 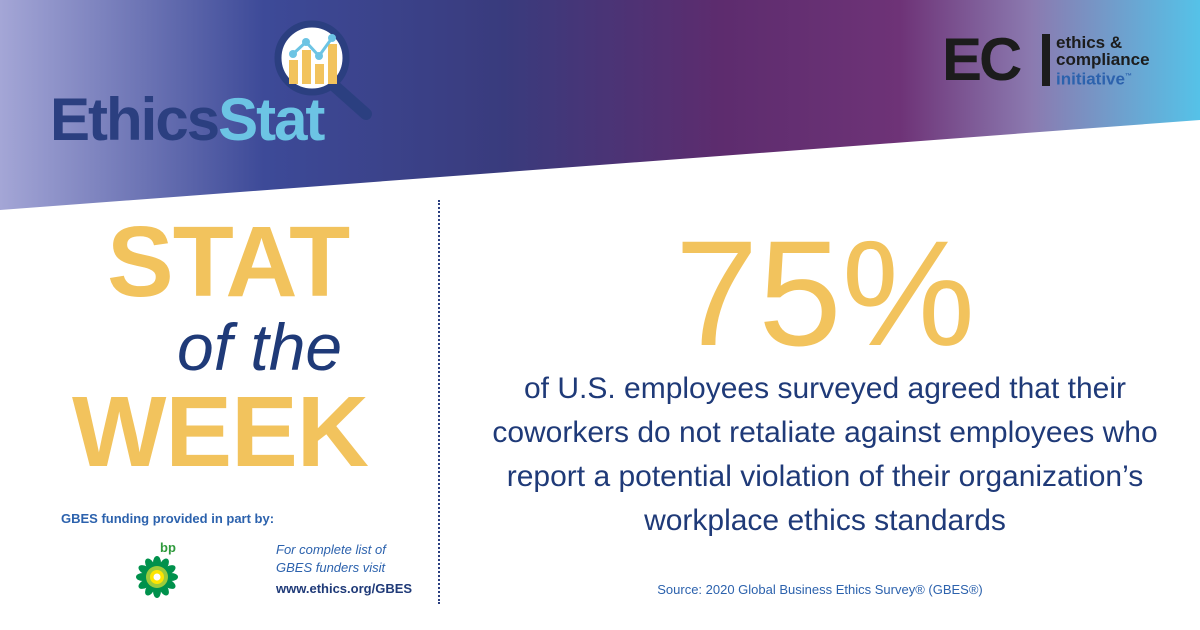 I want to click on eci-line-compliance: compliance, so click(x=1103, y=59).